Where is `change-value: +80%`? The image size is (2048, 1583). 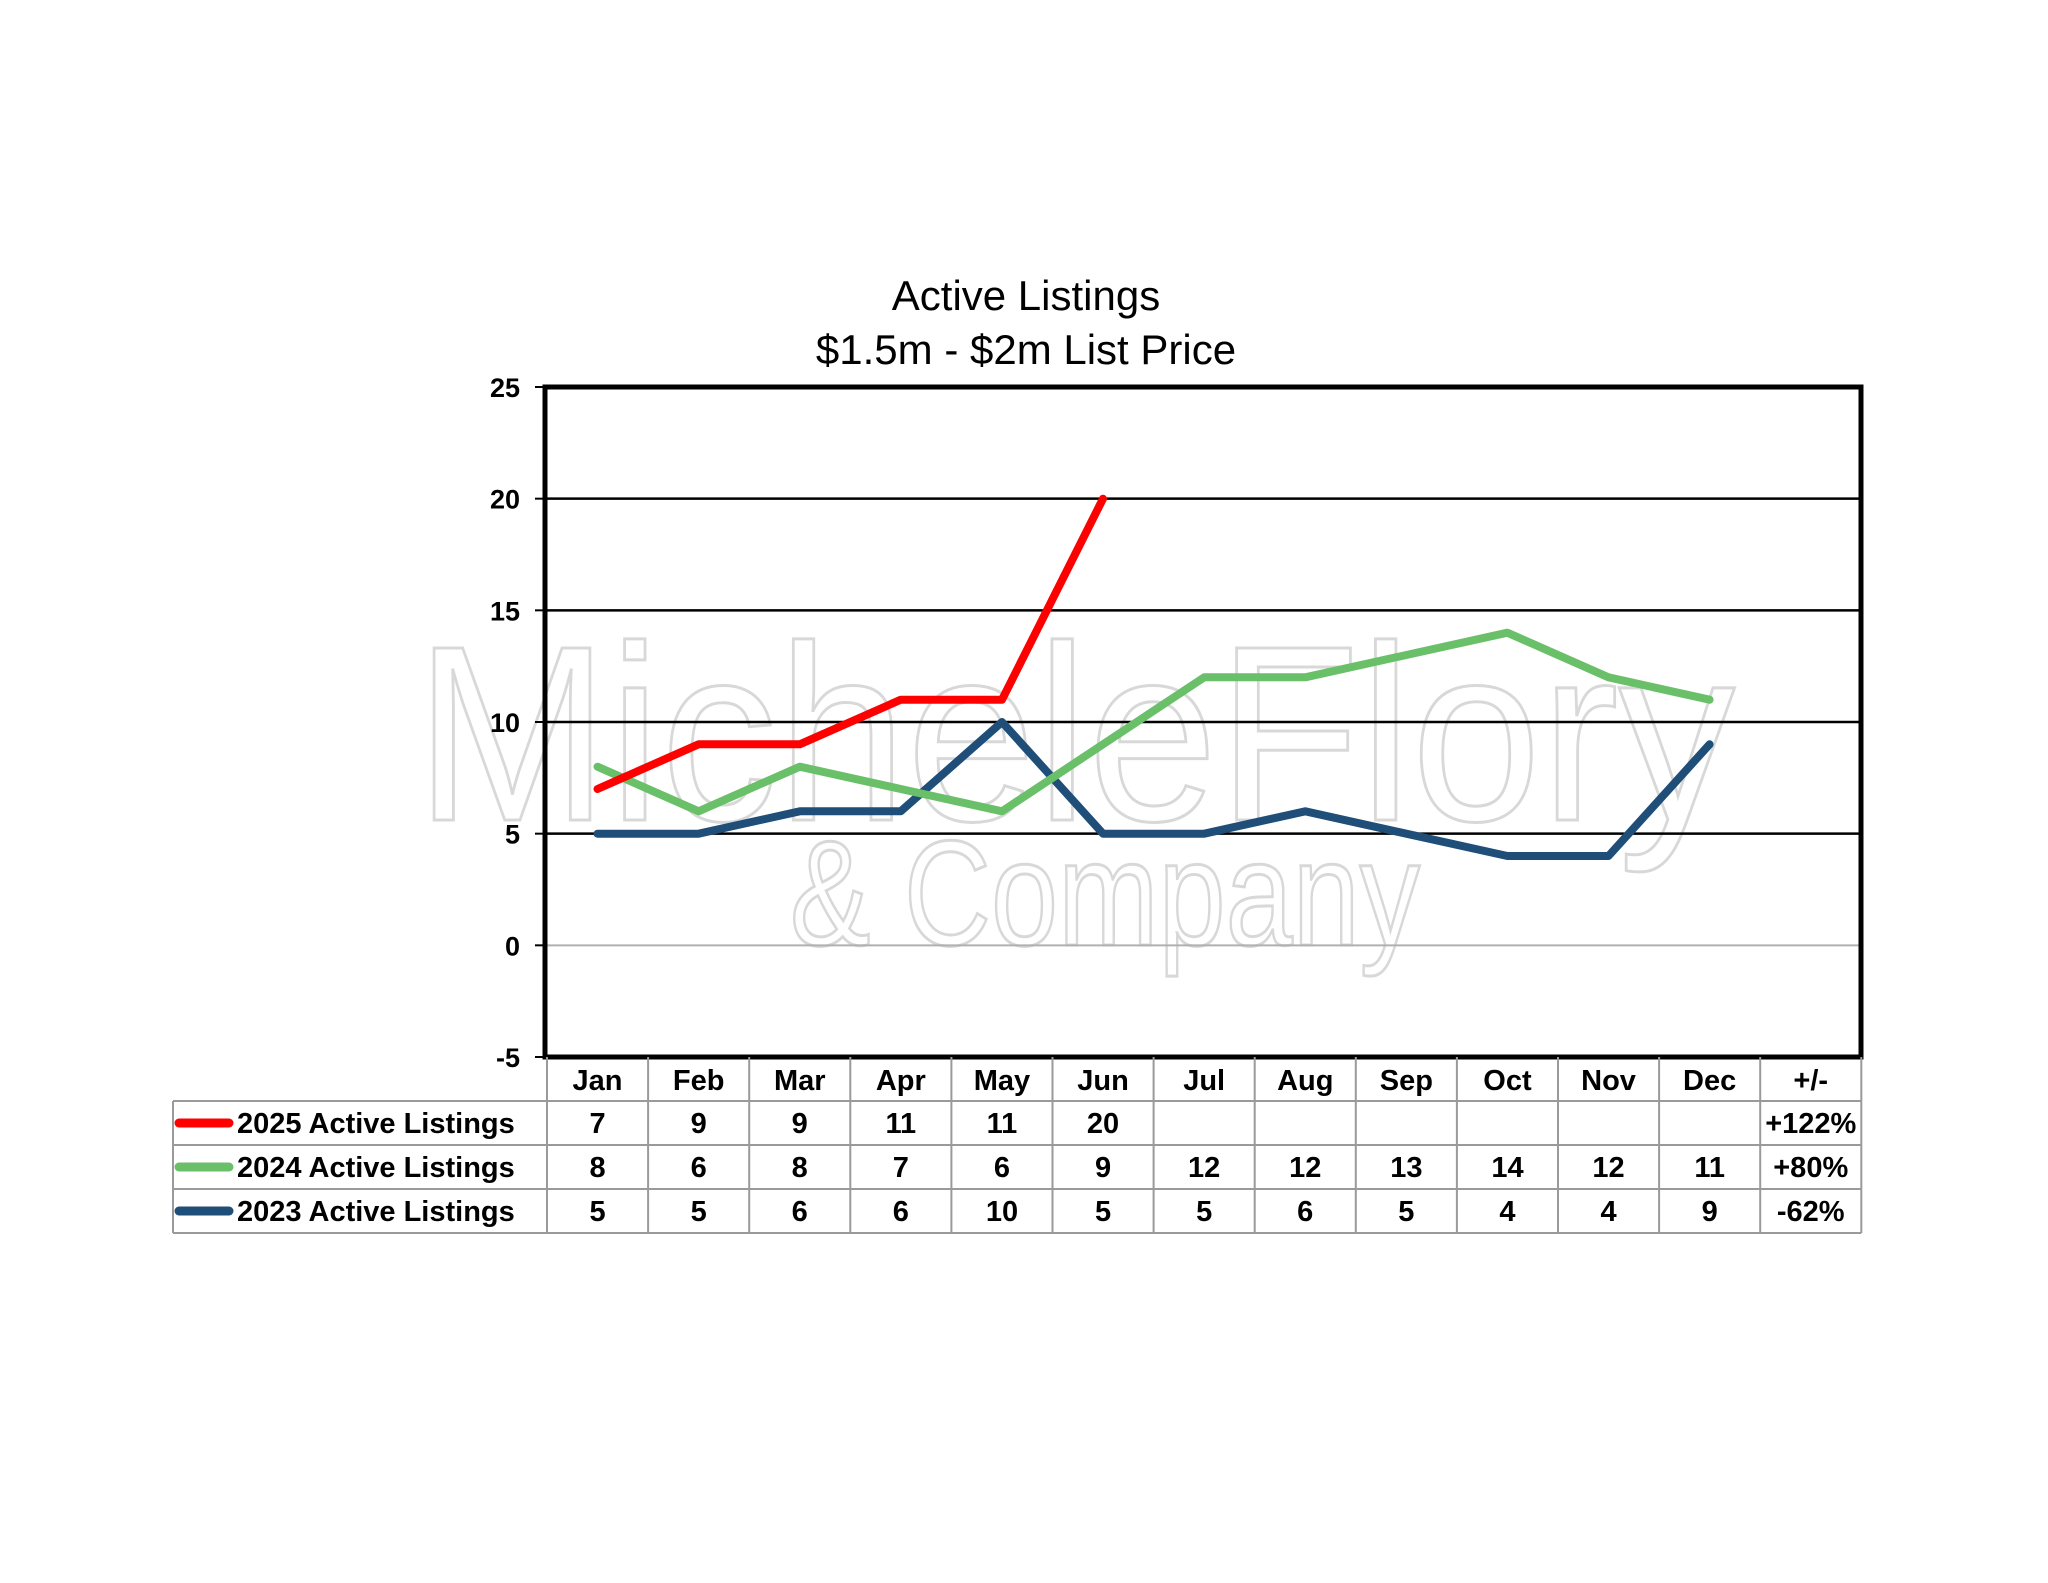 change-value: +80% is located at coordinates (1810, 1168).